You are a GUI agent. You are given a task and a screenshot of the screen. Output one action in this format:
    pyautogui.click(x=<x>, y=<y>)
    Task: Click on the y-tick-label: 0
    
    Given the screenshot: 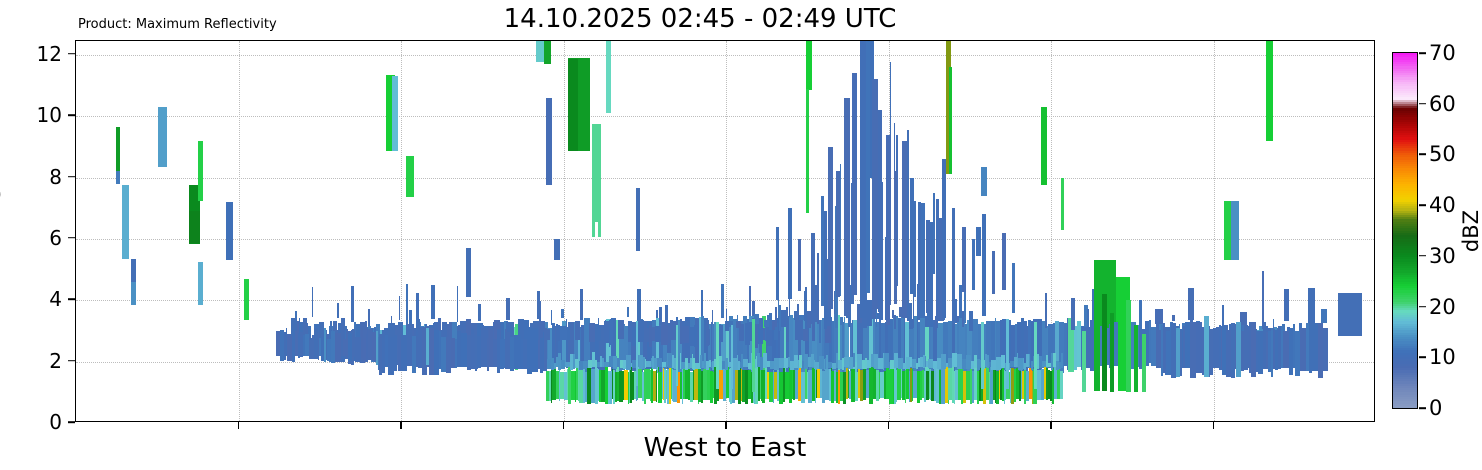 What is the action you would take?
    pyautogui.click(x=55, y=422)
    